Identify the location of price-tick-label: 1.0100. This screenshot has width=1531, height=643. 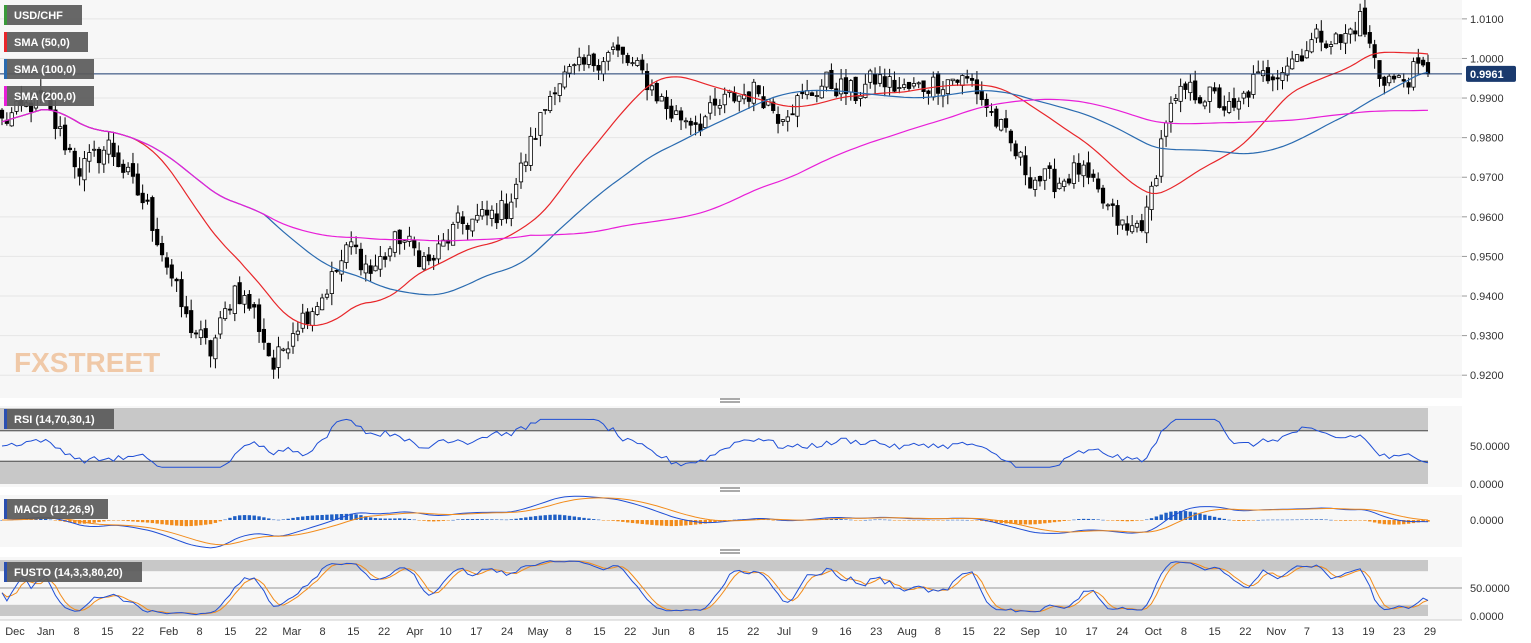
(1487, 20).